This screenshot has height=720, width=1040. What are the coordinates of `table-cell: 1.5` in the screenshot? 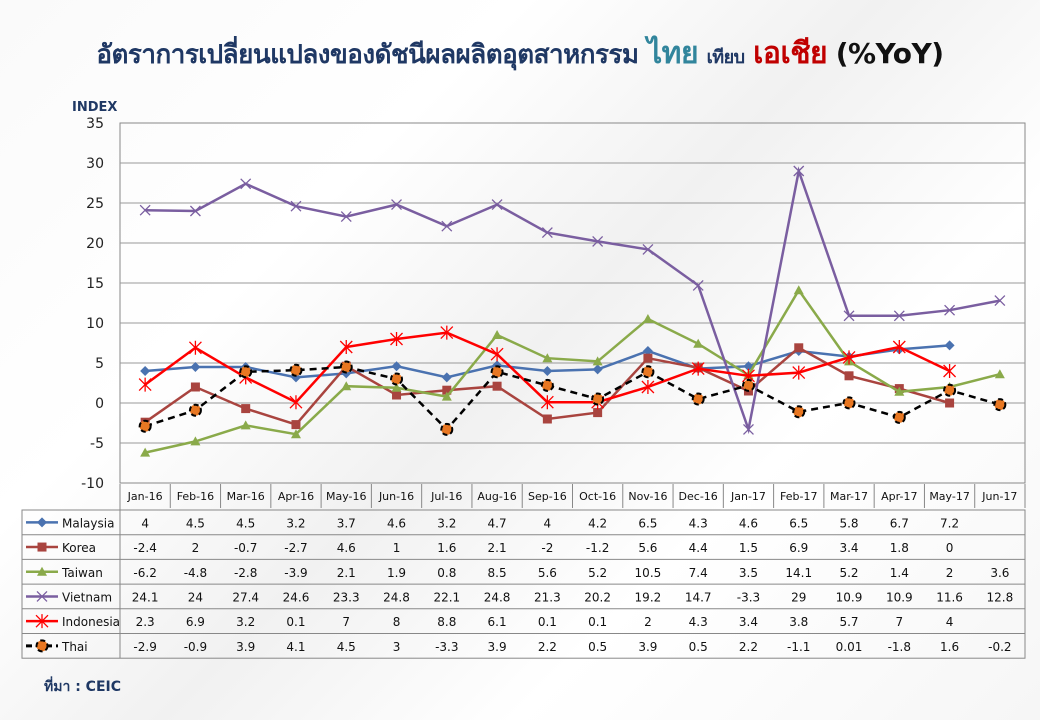 It's located at (748, 548).